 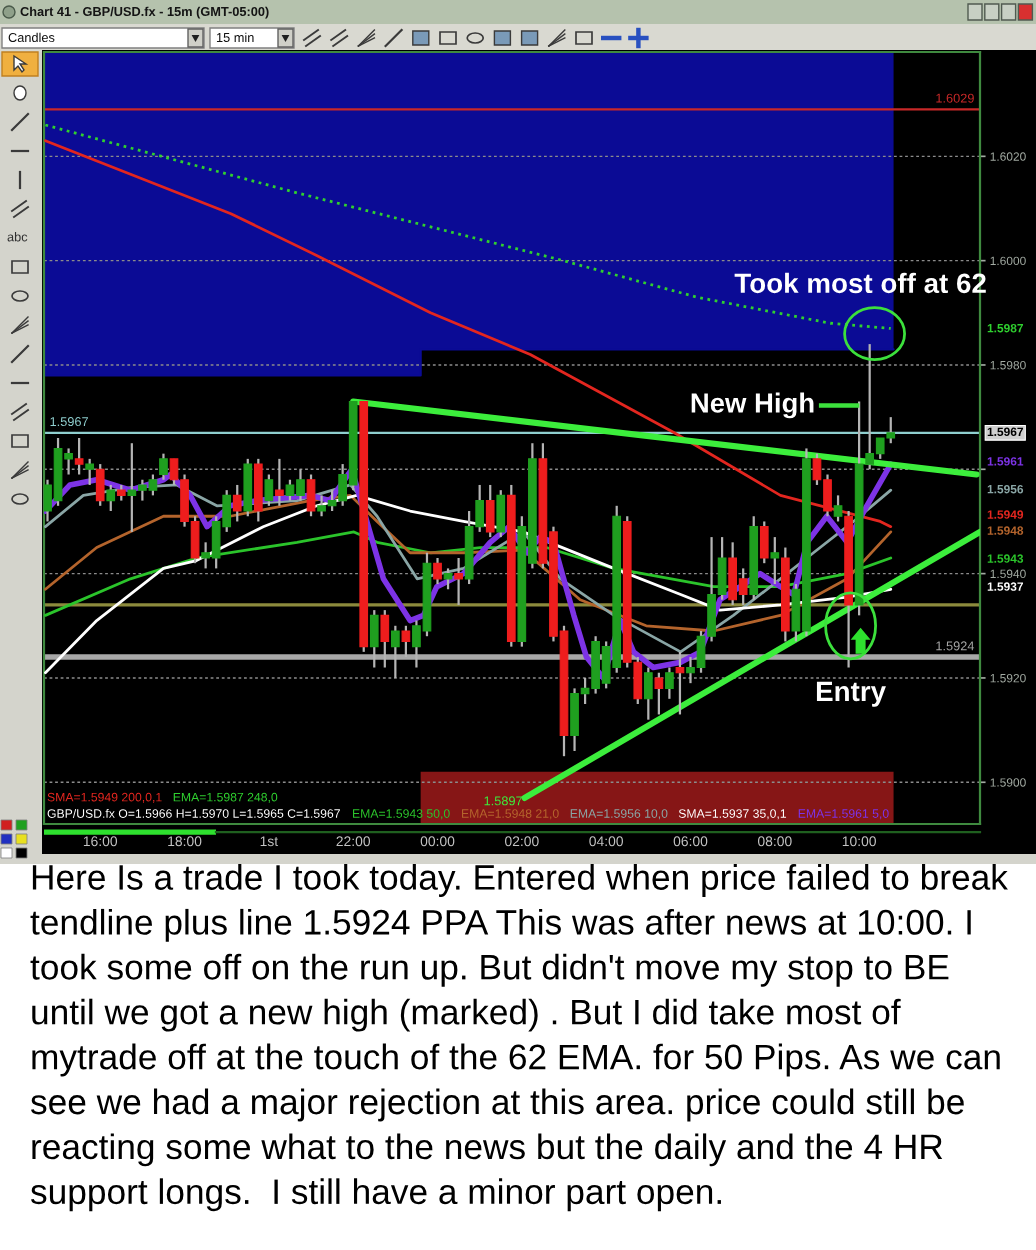 What do you see at coordinates (752, 405) in the screenshot?
I see `annotation: New High` at bounding box center [752, 405].